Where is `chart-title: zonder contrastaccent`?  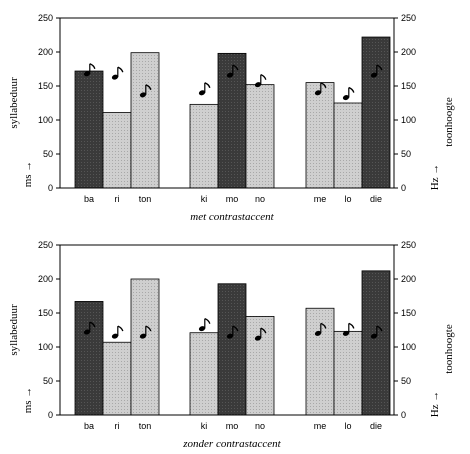
chart-title: zonder contrastaccent is located at coordinates (231, 444).